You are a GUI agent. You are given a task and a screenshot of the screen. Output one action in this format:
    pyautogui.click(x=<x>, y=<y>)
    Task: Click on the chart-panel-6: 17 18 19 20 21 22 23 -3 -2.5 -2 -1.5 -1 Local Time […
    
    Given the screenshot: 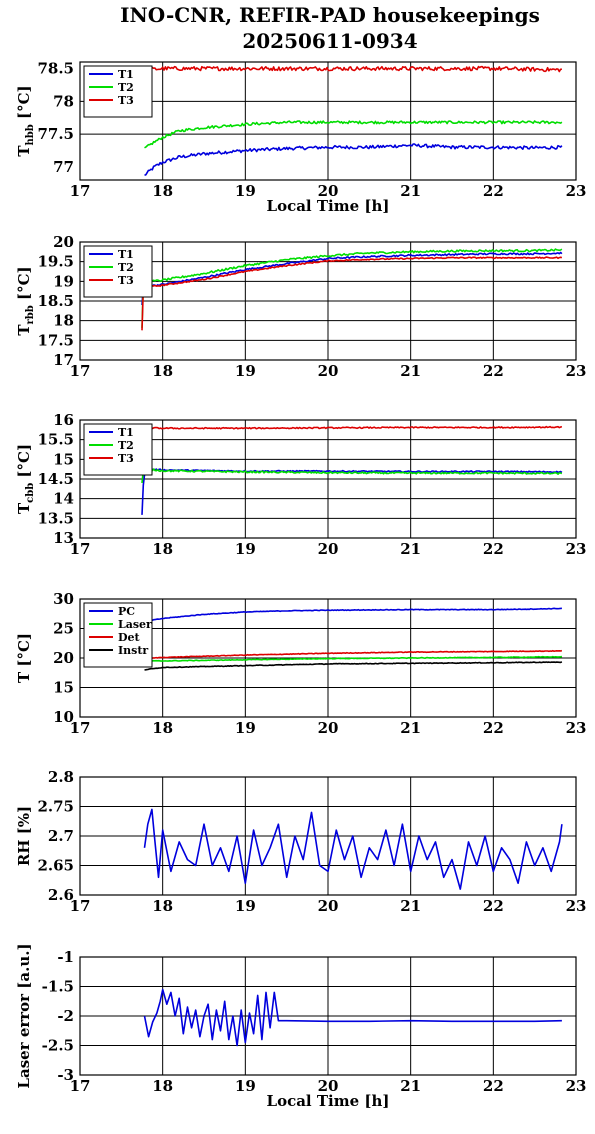 What is the action you would take?
    pyautogui.click(x=300, y=1026)
    